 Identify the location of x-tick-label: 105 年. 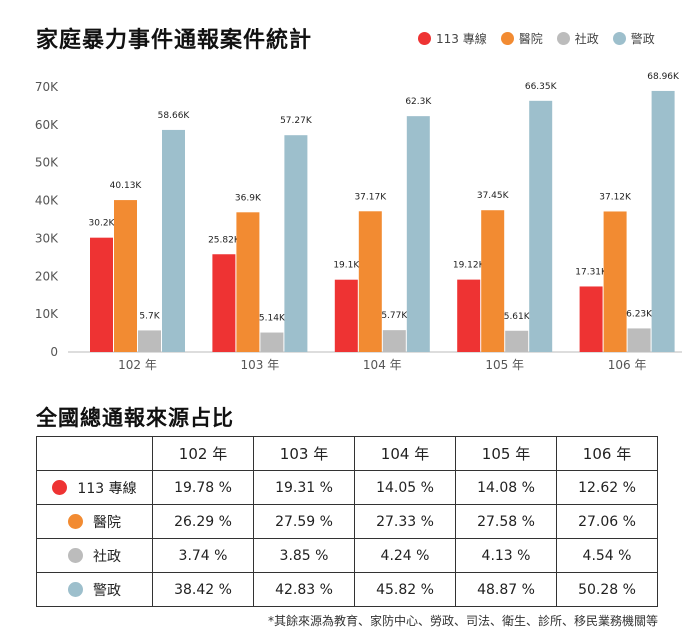
(504, 365).